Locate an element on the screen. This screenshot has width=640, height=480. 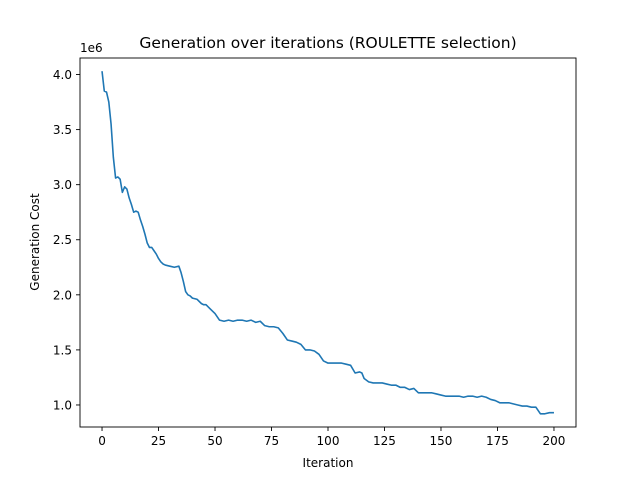
x-tick-label: 75 is located at coordinates (271, 441).